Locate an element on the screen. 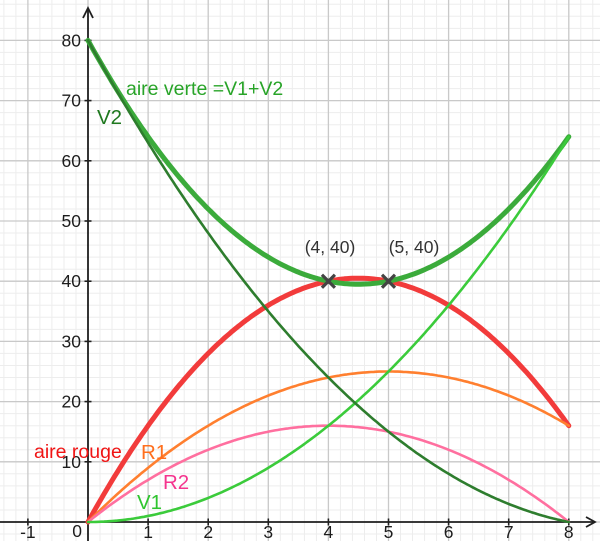 Image resolution: width=600 pixels, height=541 pixels. origin-label: 0 is located at coordinates (77, 531).